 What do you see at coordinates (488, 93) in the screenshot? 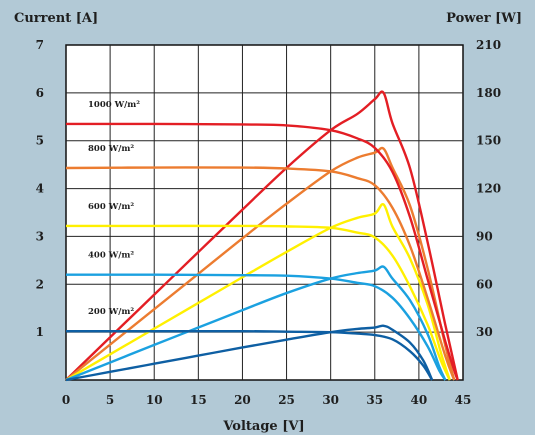
I see `y-right-tick-label: 180` at bounding box center [488, 93].